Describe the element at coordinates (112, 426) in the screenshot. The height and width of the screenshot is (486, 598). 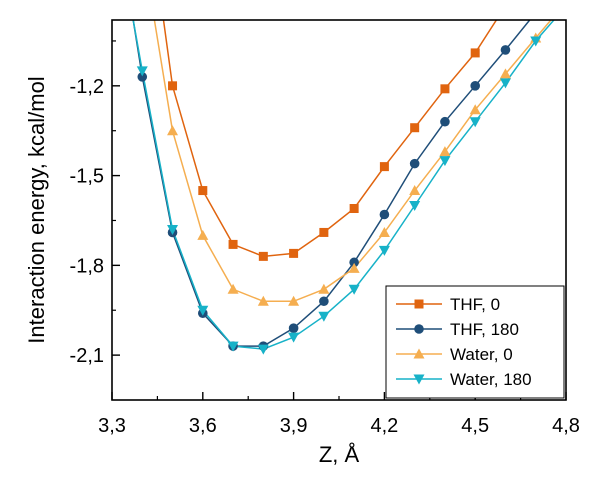
I see `x-tick-label: 3,3` at that location.